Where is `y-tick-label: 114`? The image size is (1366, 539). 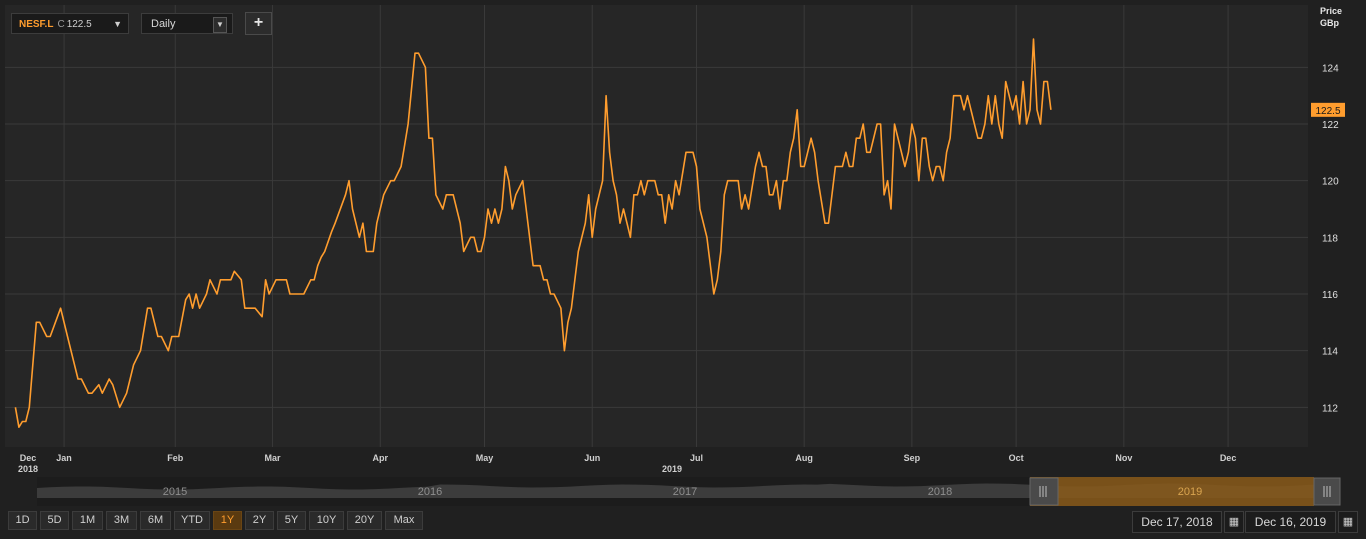 y-tick-label: 114 is located at coordinates (1330, 352).